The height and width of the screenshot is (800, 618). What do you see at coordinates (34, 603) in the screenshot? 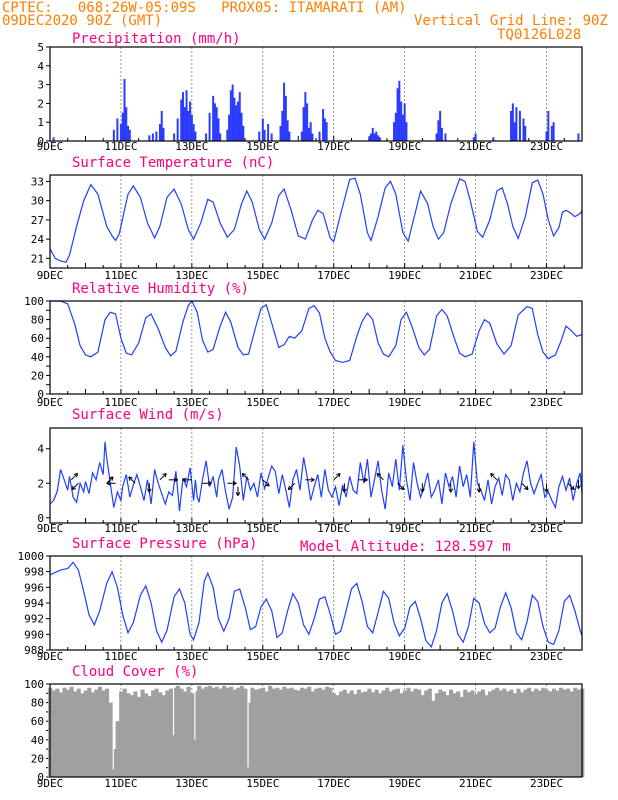
I see `y-tick-label: 994` at bounding box center [34, 603].